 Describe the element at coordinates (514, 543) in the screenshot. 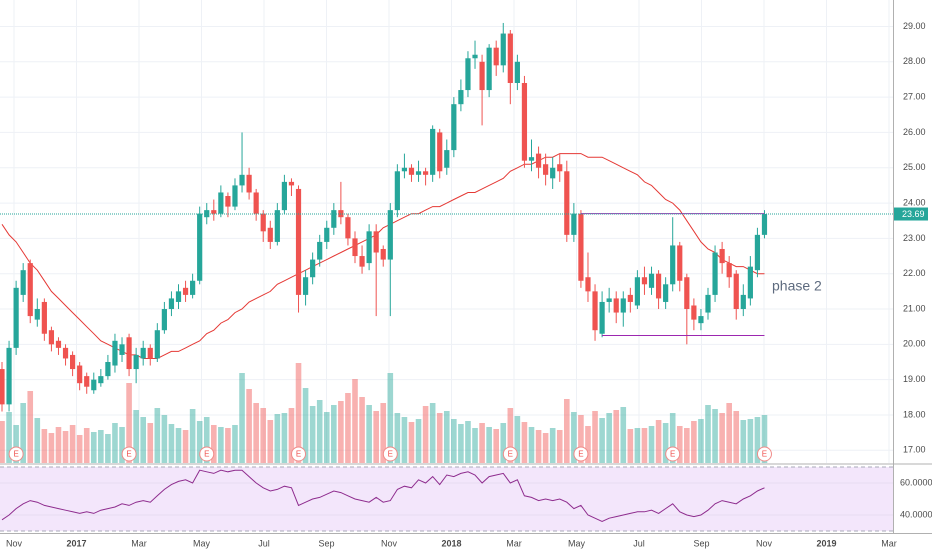

I see `x-tick-label: Mar` at that location.